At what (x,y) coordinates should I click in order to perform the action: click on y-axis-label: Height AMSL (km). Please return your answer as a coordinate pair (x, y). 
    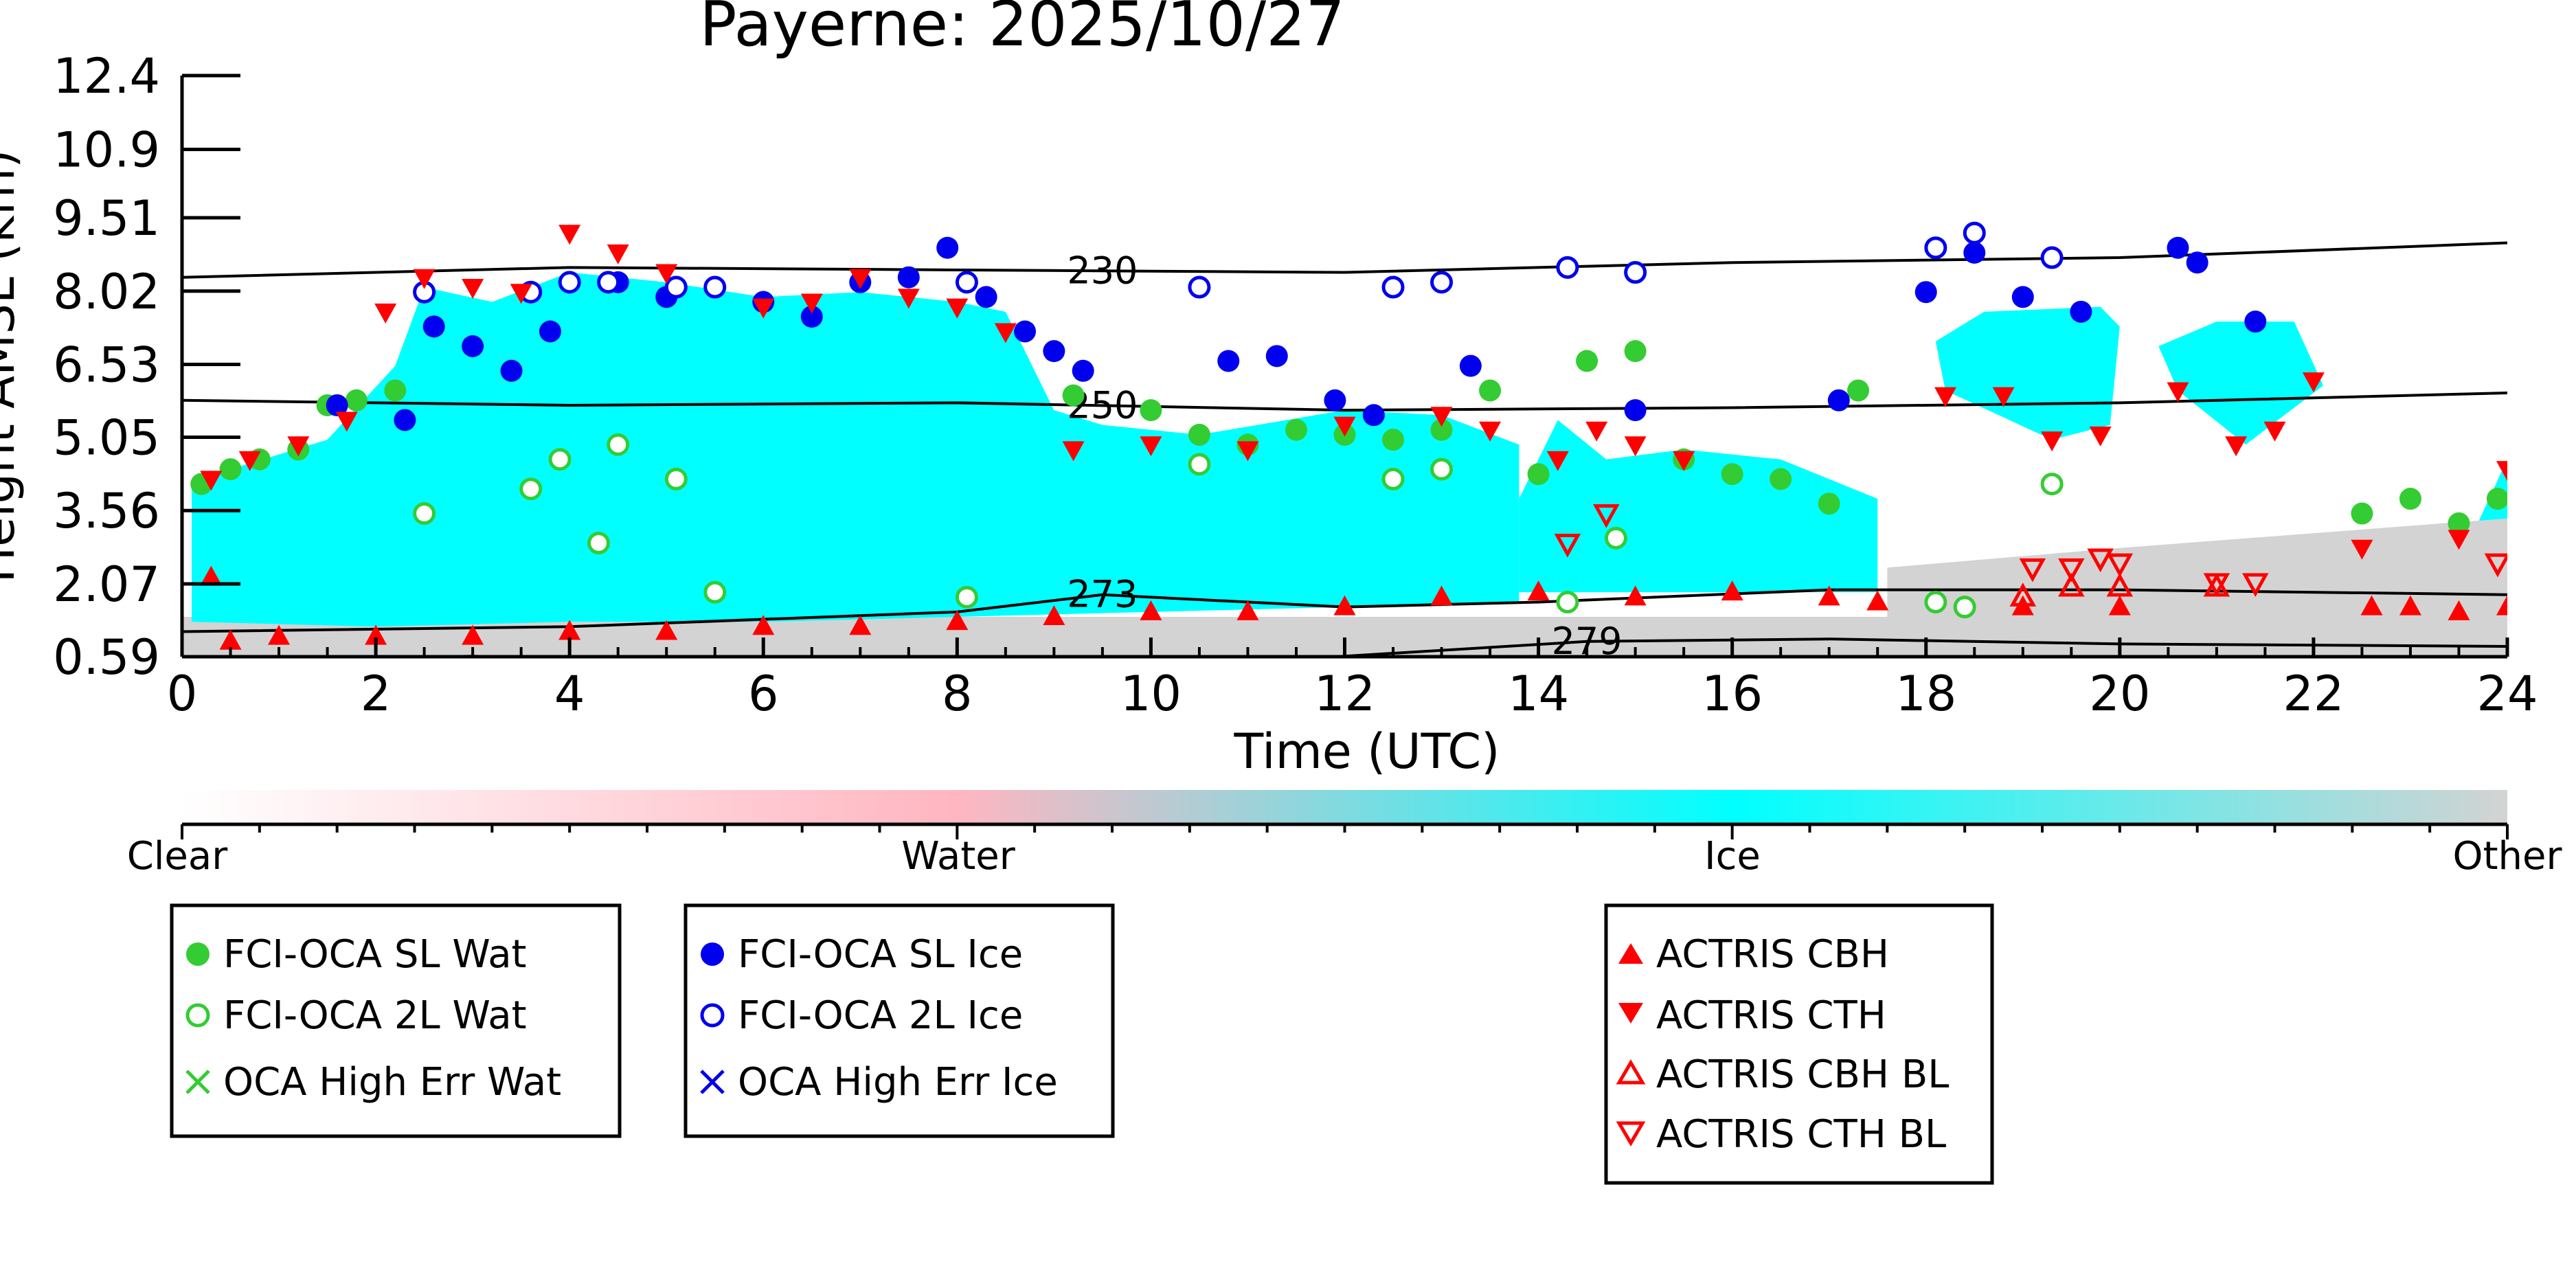
    Looking at the image, I should click on (12, 366).